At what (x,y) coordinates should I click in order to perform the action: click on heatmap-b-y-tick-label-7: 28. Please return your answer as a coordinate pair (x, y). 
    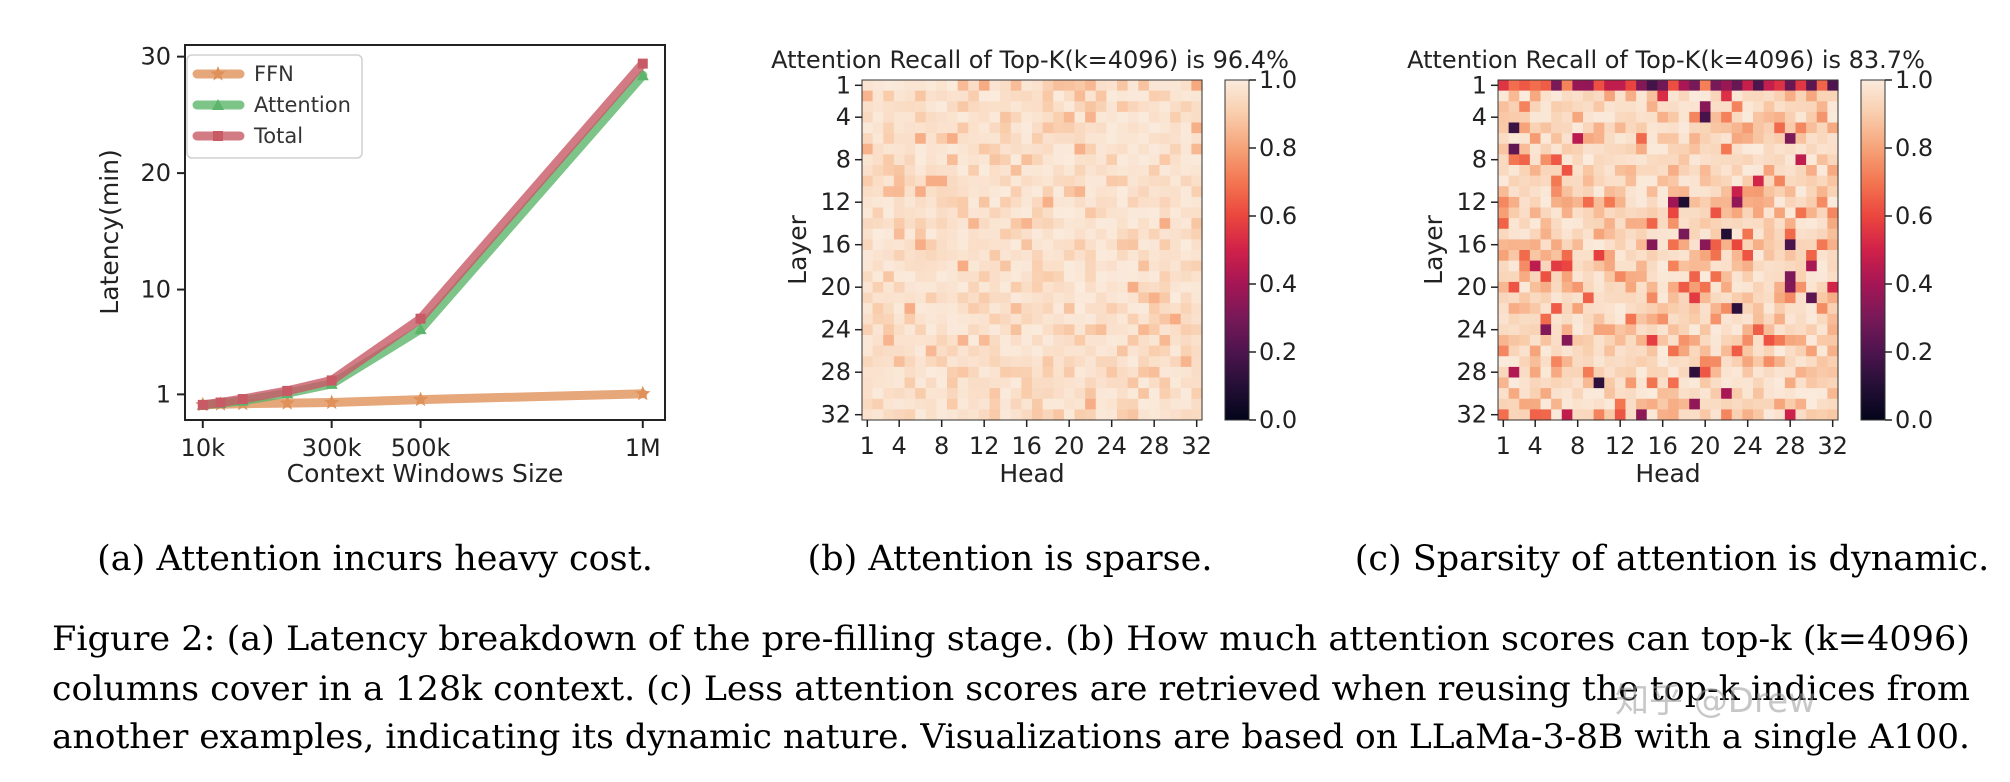
    Looking at the image, I should click on (835, 372).